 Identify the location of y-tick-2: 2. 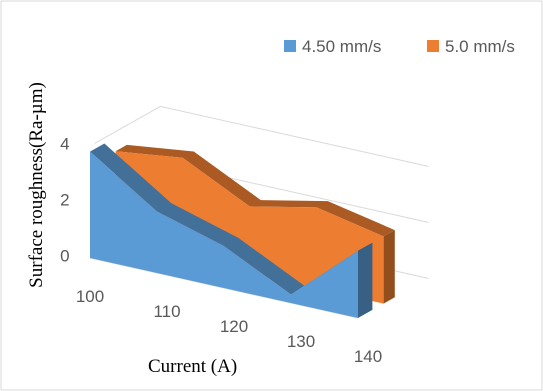
(64, 199).